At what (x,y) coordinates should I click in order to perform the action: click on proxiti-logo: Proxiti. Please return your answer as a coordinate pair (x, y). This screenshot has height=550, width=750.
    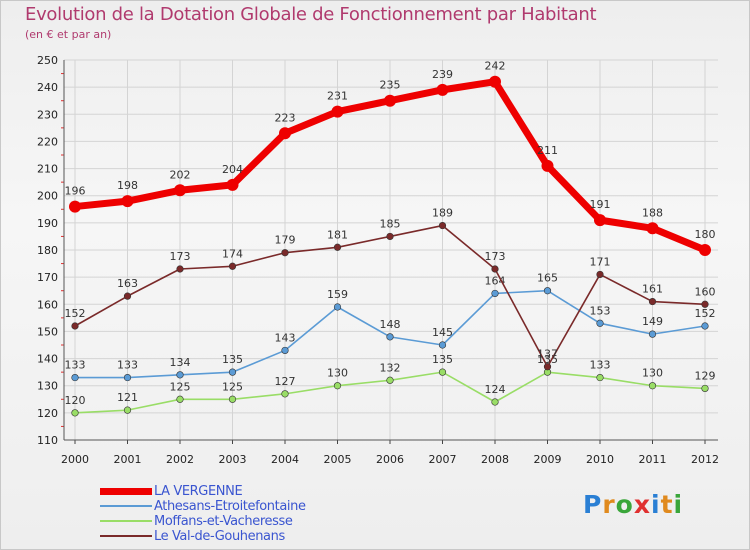
    Looking at the image, I should click on (633, 504).